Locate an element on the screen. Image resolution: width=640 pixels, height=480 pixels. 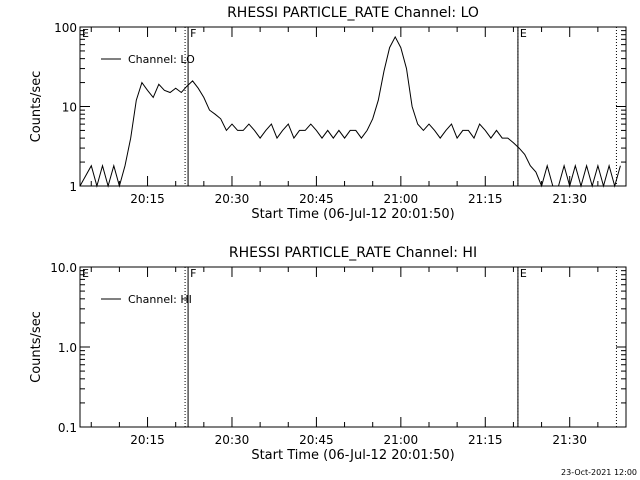
chart-title: RHESSI PARTICLE_RATE Channel: HI is located at coordinates (353, 253).